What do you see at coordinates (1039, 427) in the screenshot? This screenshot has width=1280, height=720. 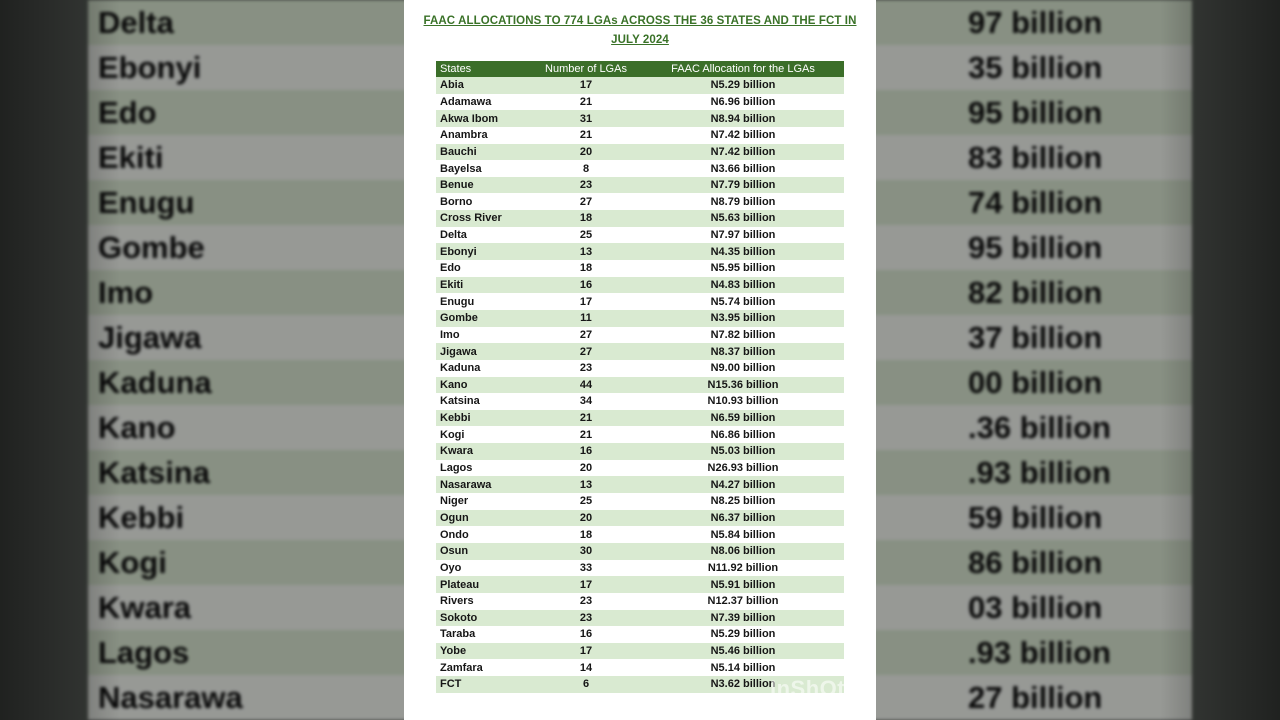 I see `background-allocation-label: .36 billion` at bounding box center [1039, 427].